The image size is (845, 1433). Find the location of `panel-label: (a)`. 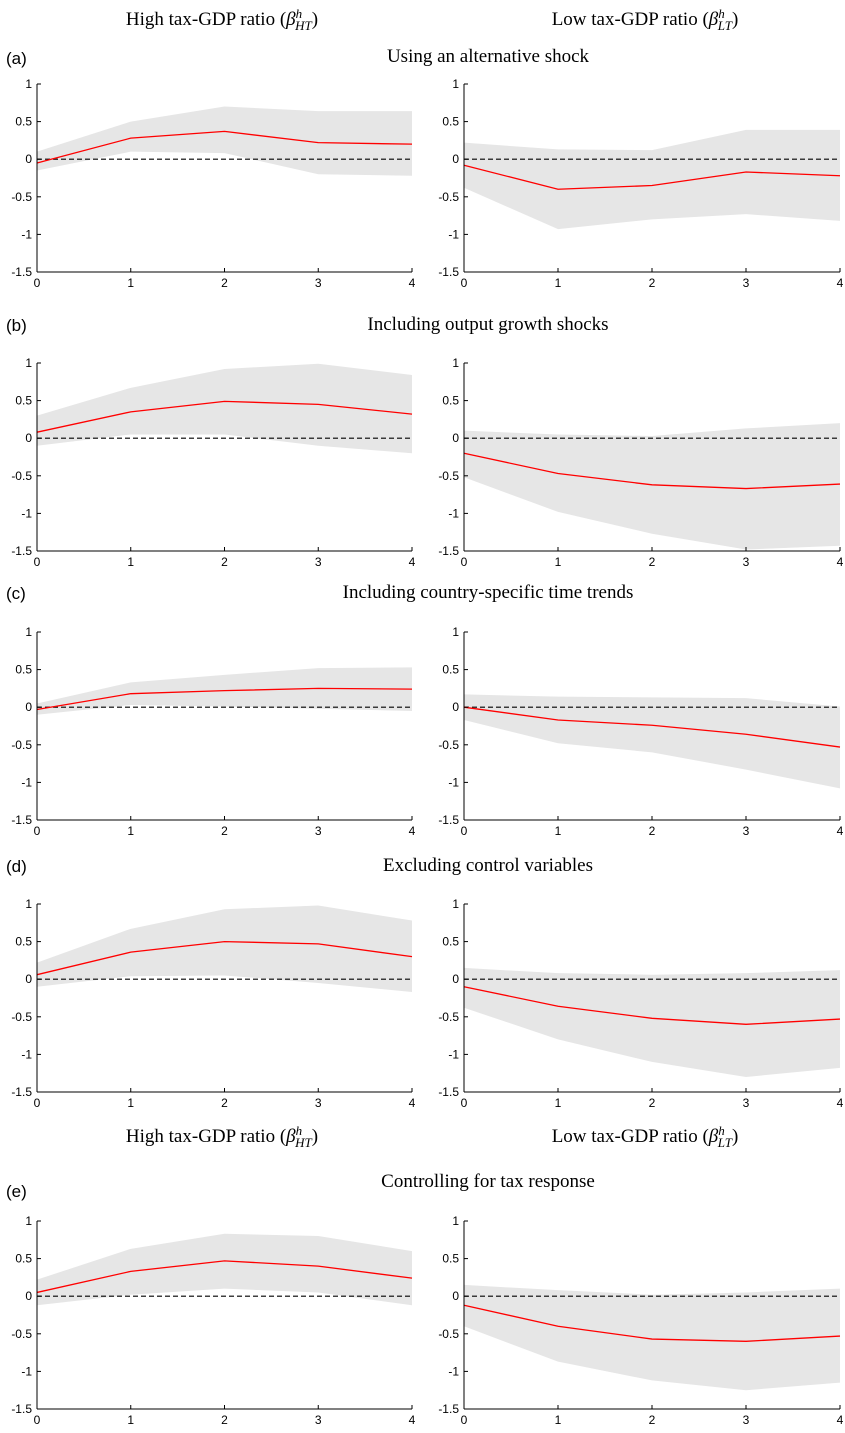

panel-label: (a) is located at coordinates (16, 58).